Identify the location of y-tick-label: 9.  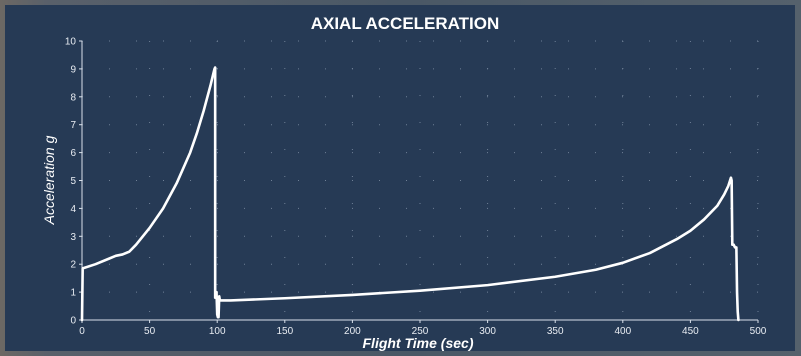
(73, 69).